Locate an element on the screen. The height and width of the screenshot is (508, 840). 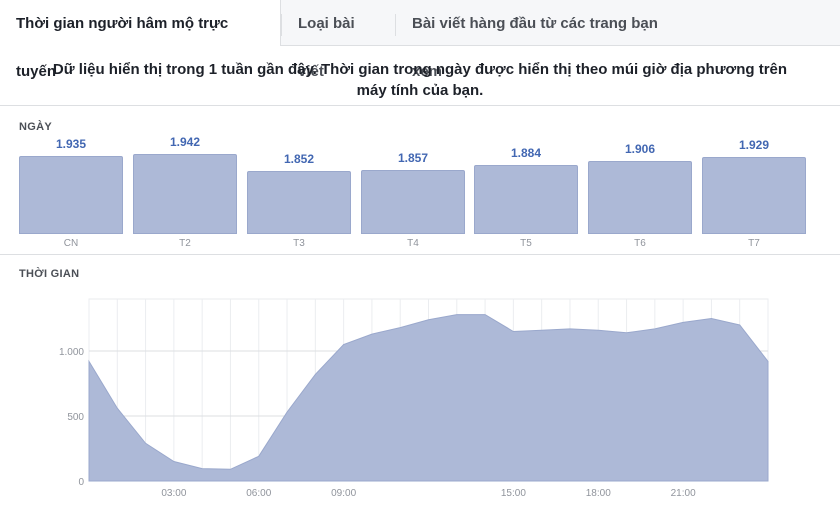
day-column: 1.929 T7 is located at coordinates (754, 192).